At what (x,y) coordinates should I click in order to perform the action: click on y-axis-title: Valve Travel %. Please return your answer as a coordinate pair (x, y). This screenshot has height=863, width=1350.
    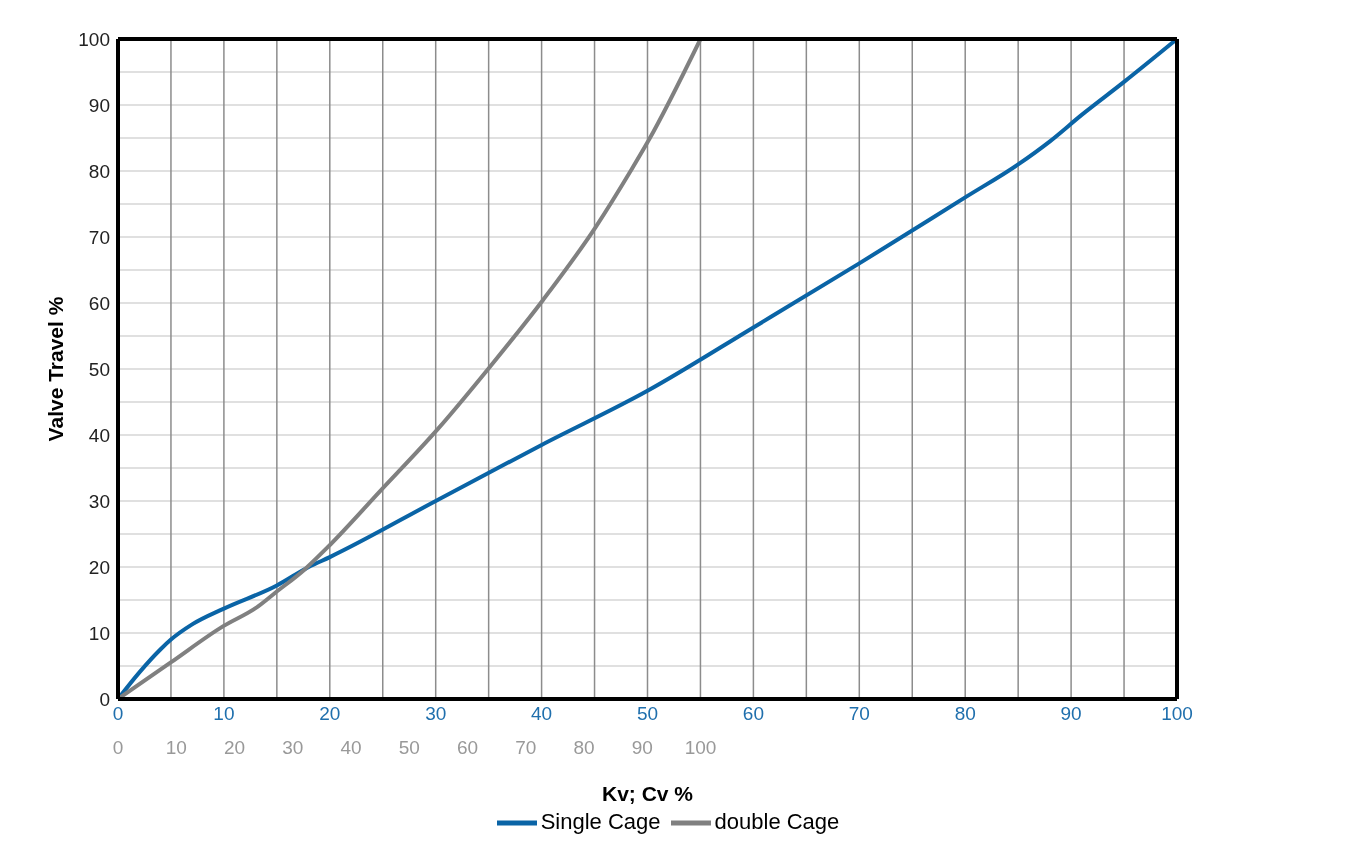
    Looking at the image, I should click on (56, 369).